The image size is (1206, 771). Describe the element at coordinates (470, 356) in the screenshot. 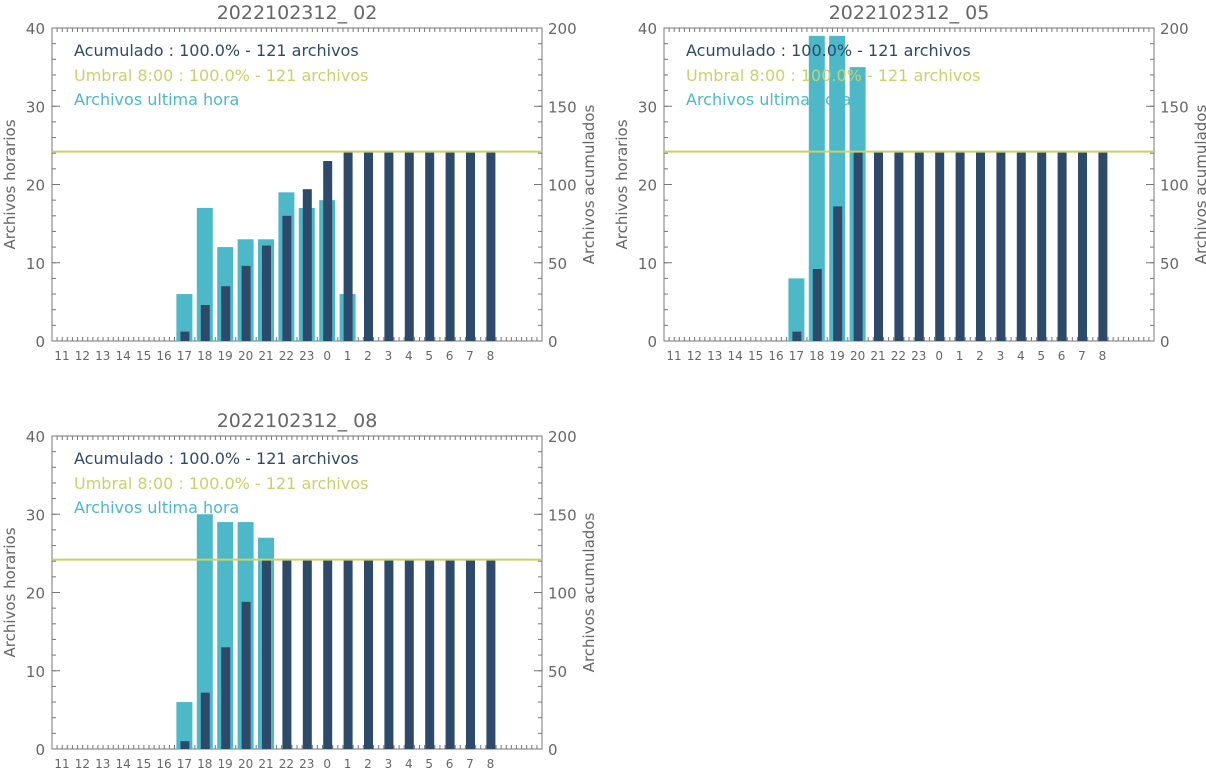

I see `x-tick-label: 7` at that location.